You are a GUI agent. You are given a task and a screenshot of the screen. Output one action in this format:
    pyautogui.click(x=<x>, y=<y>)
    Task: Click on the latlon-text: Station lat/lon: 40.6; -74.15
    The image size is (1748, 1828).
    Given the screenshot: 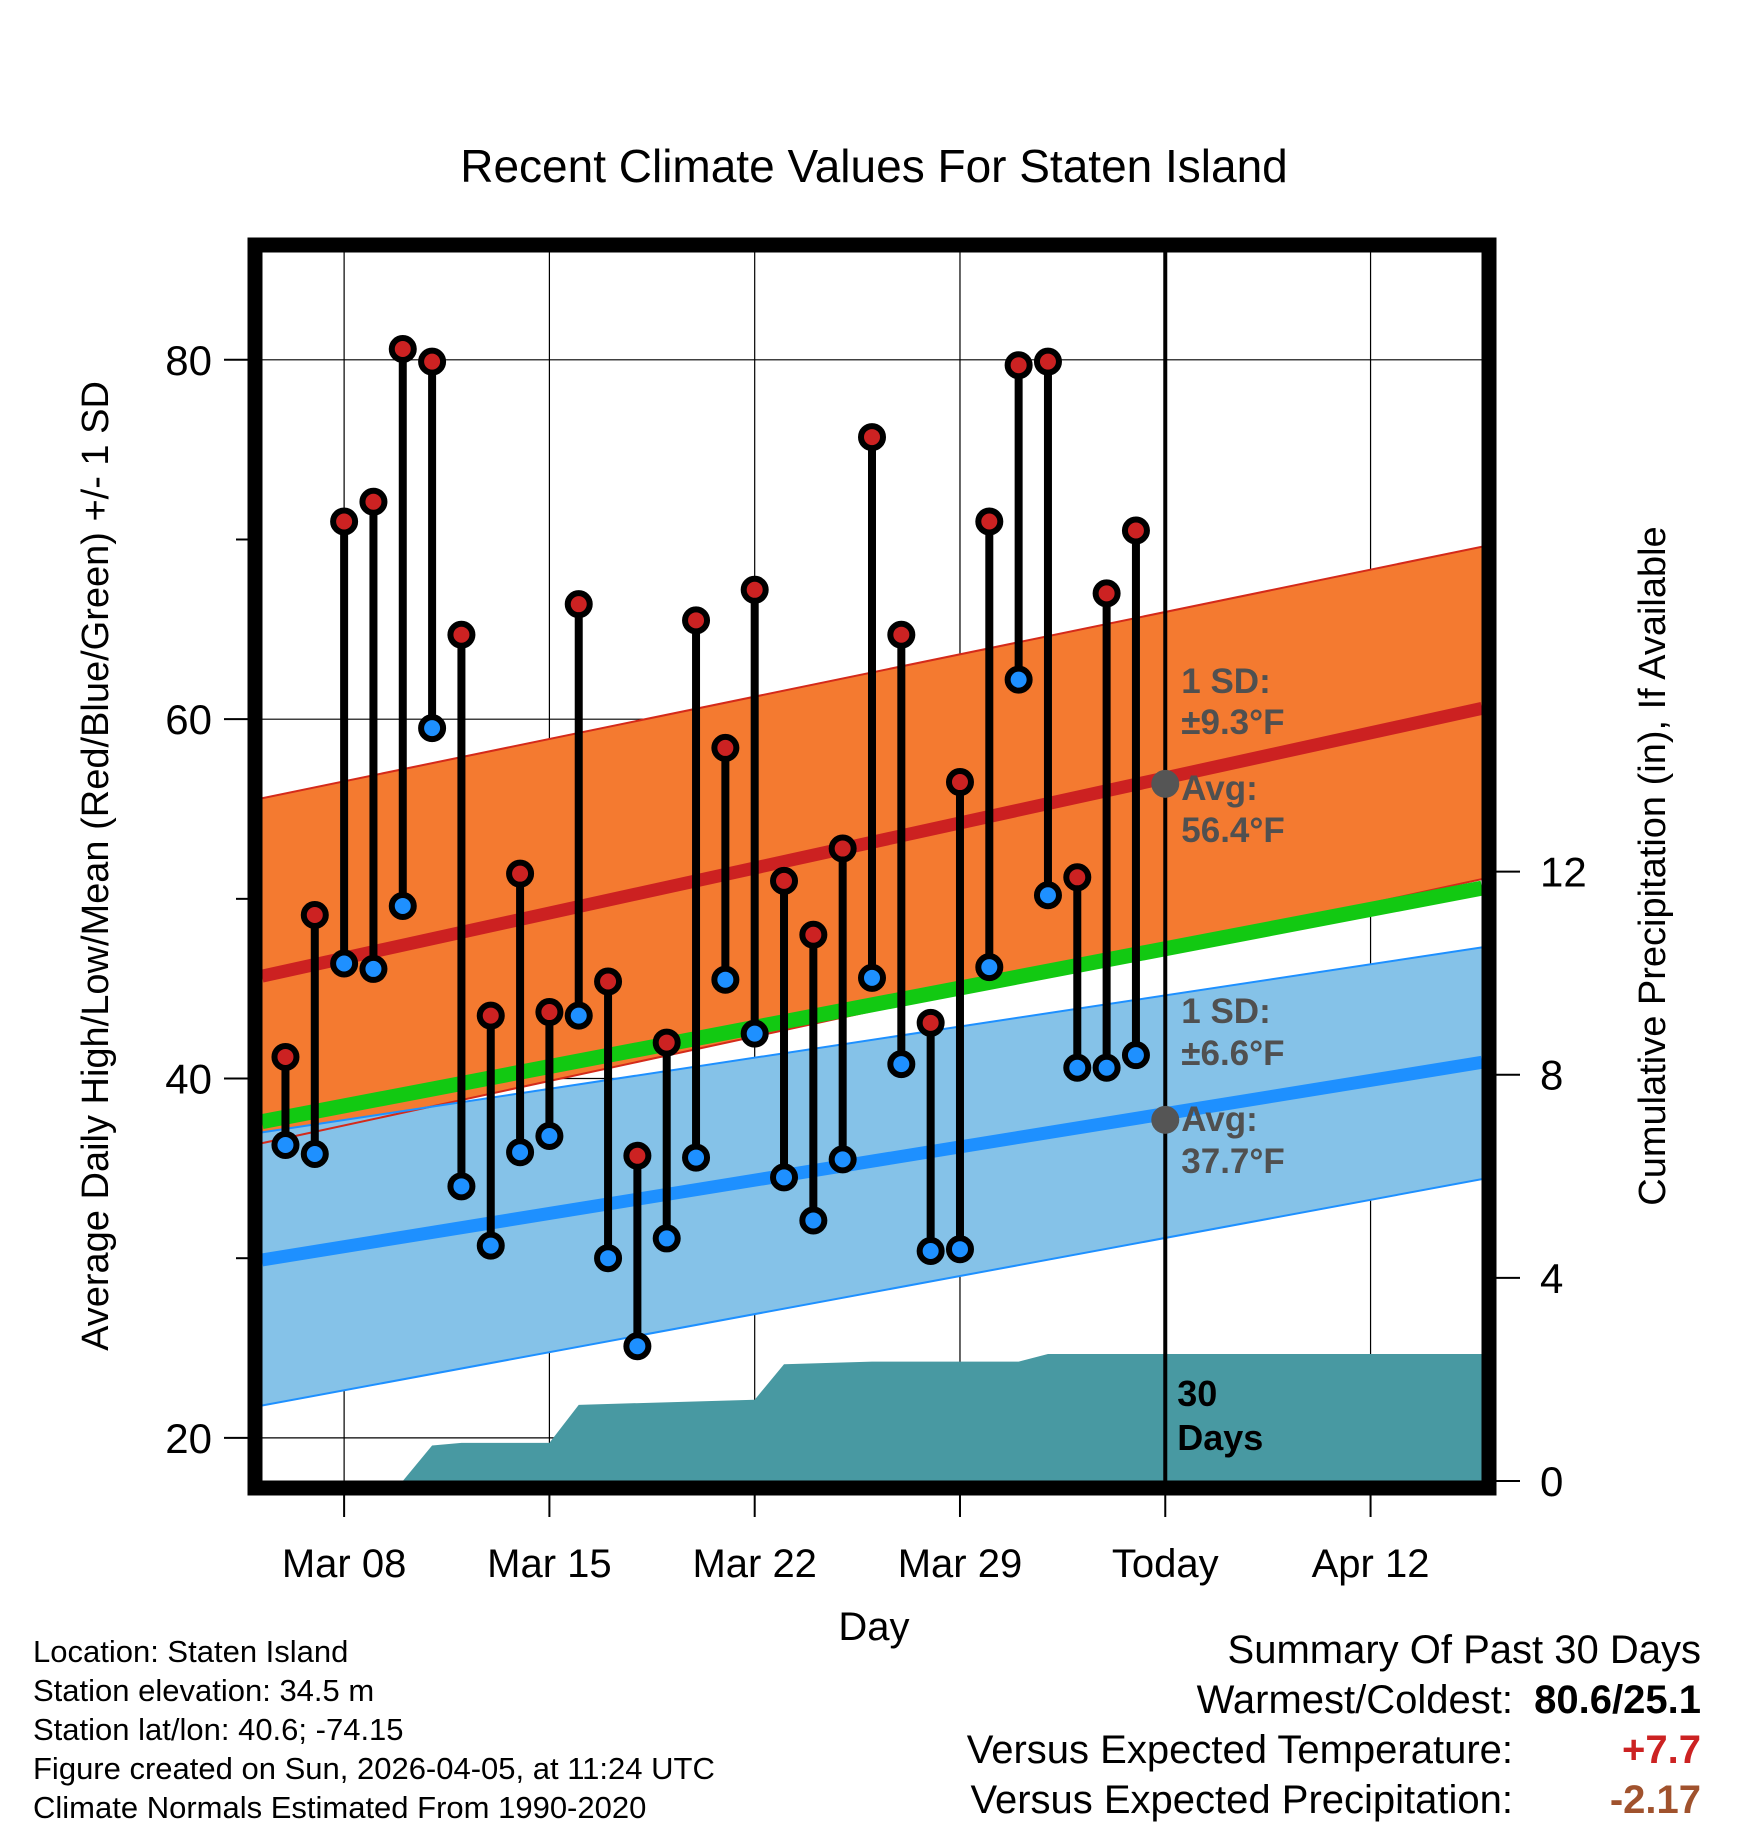 What is the action you would take?
    pyautogui.click(x=218, y=1729)
    